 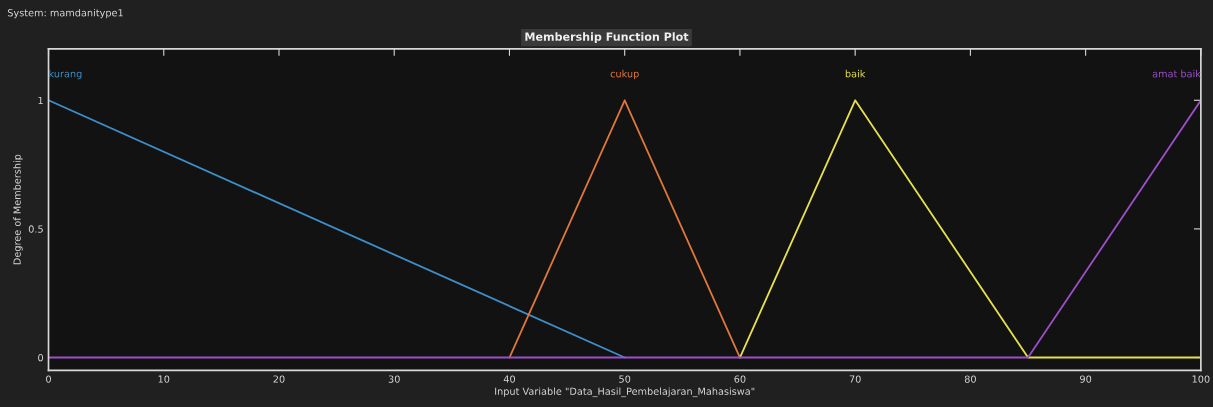 I want to click on x-axis-title: Input Variable "Data_Hasil_Pembelajaran_Mahasiswa", so click(x=625, y=392).